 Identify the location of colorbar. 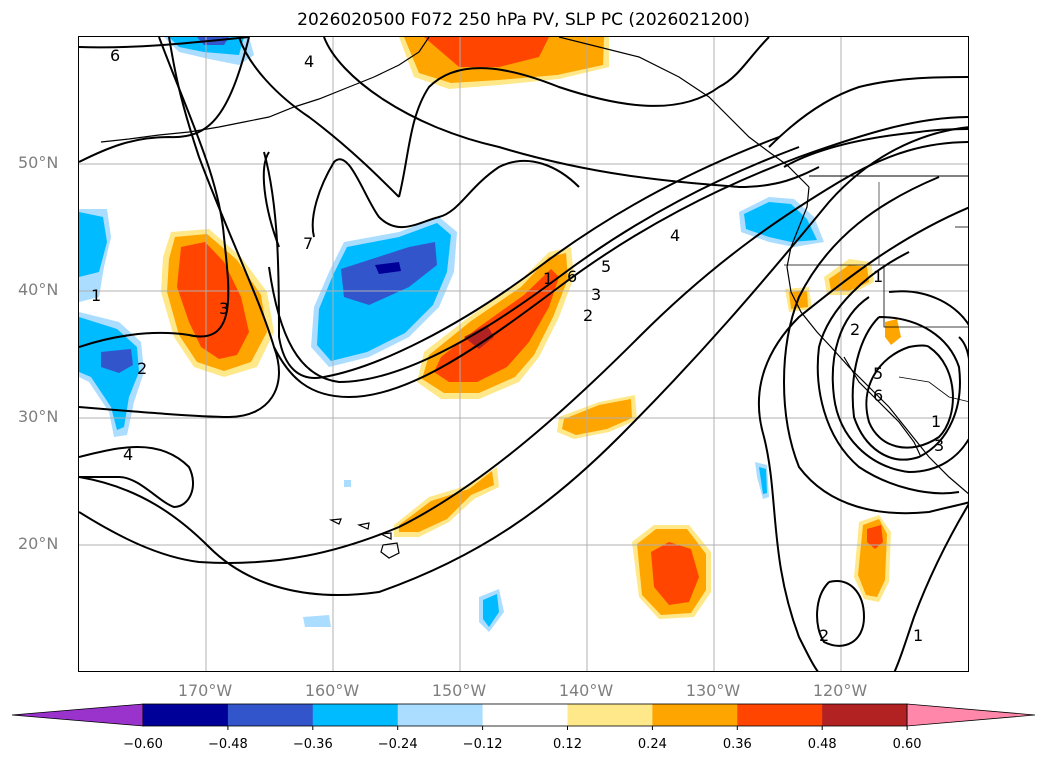
(523, 716).